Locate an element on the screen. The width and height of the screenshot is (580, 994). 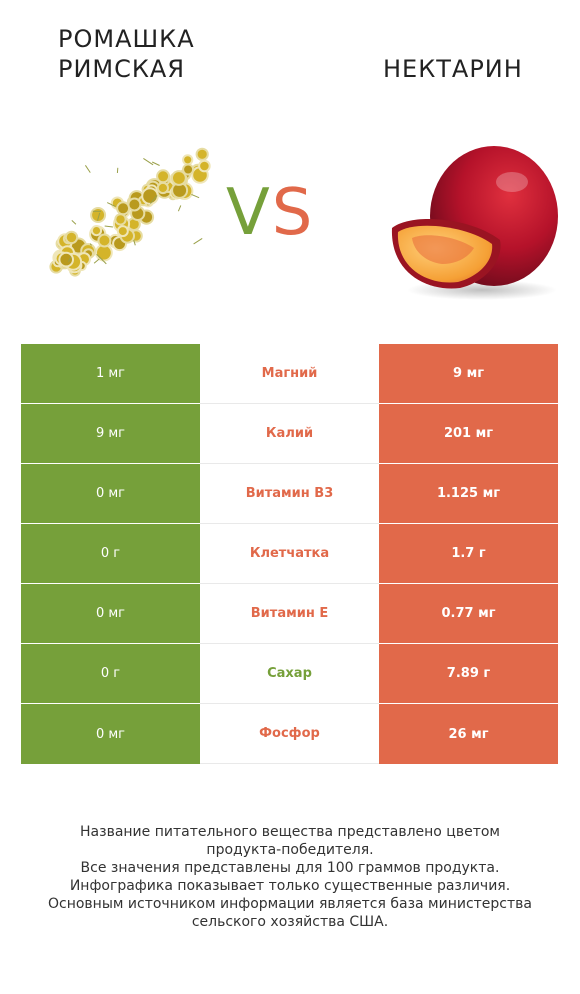
table-row: 0 г Сахар 7.89 г is located at coordinates (289, 674).